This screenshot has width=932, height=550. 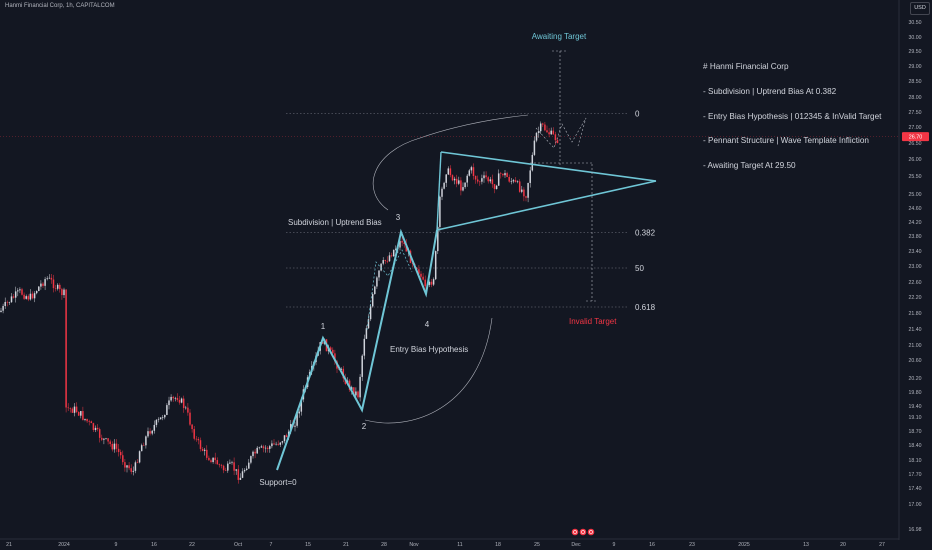 What do you see at coordinates (915, 330) in the screenshot?
I see `y-tick-label: 21.40` at bounding box center [915, 330].